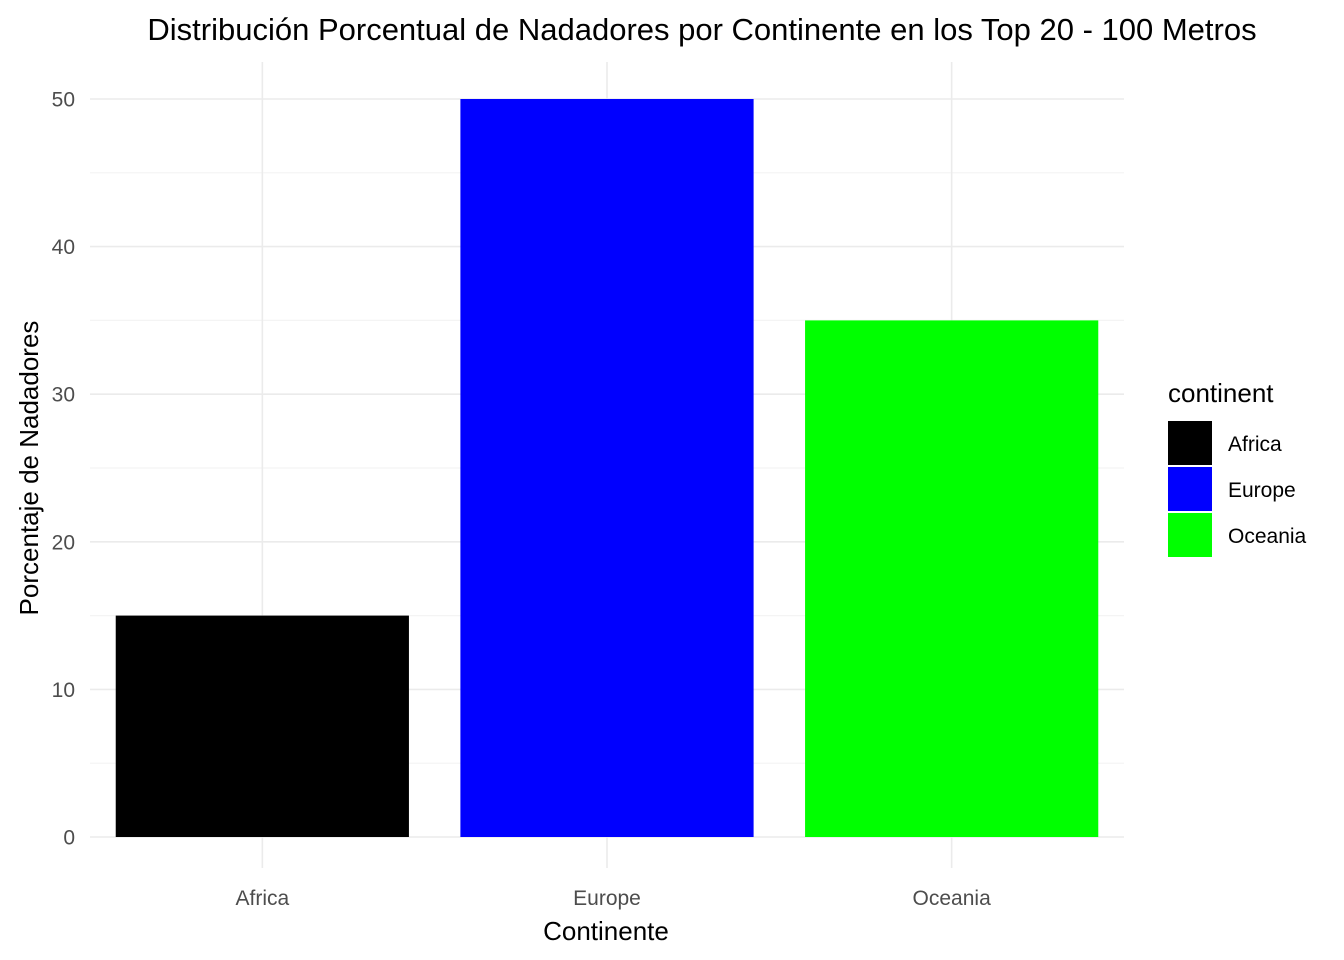  Describe the element at coordinates (29, 468) in the screenshot. I see `y-axis-title: Porcentaje de Nadadores` at that location.